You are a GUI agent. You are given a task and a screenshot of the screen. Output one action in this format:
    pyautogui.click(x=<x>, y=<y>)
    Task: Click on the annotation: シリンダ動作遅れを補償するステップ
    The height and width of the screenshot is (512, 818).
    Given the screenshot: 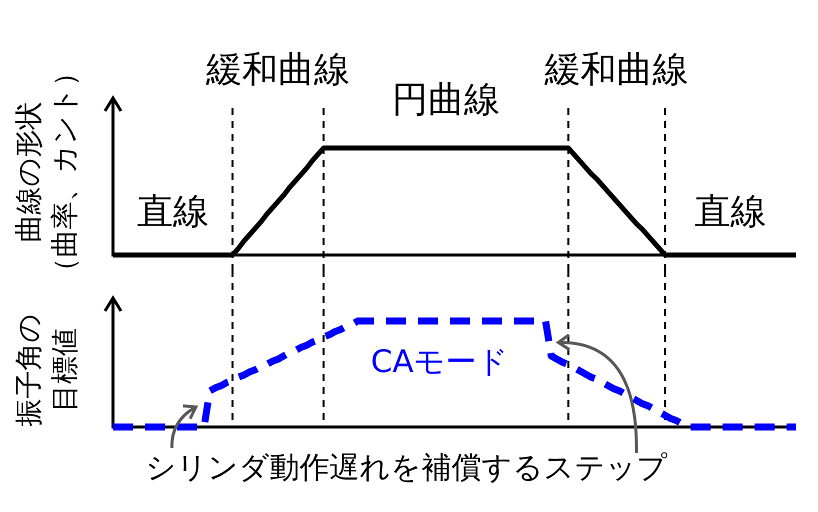 What is the action you would take?
    pyautogui.click(x=407, y=468)
    